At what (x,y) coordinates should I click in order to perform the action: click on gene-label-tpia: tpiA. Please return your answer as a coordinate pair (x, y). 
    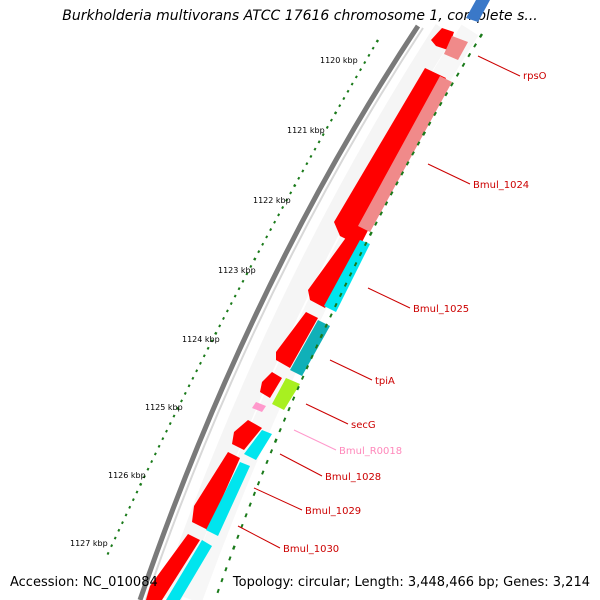
    Looking at the image, I should click on (385, 381).